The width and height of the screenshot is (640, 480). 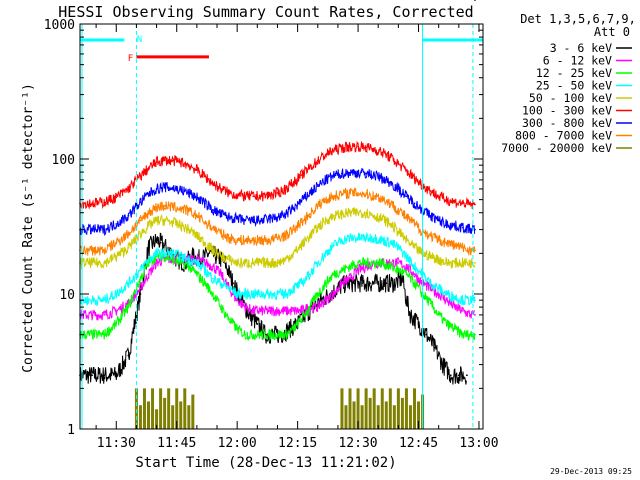 What do you see at coordinates (139, 40) in the screenshot?
I see `flag-label-n: N` at bounding box center [139, 40].